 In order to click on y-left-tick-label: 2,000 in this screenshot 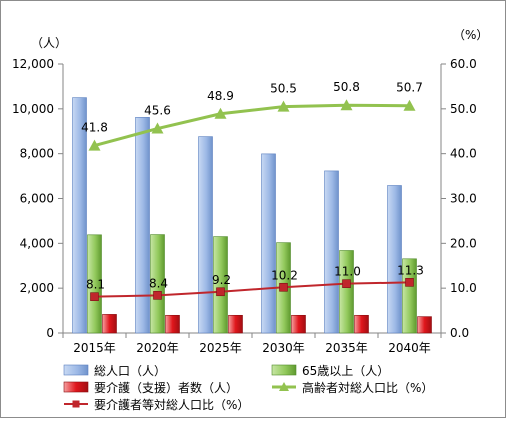, I will do `click(37, 288)`.